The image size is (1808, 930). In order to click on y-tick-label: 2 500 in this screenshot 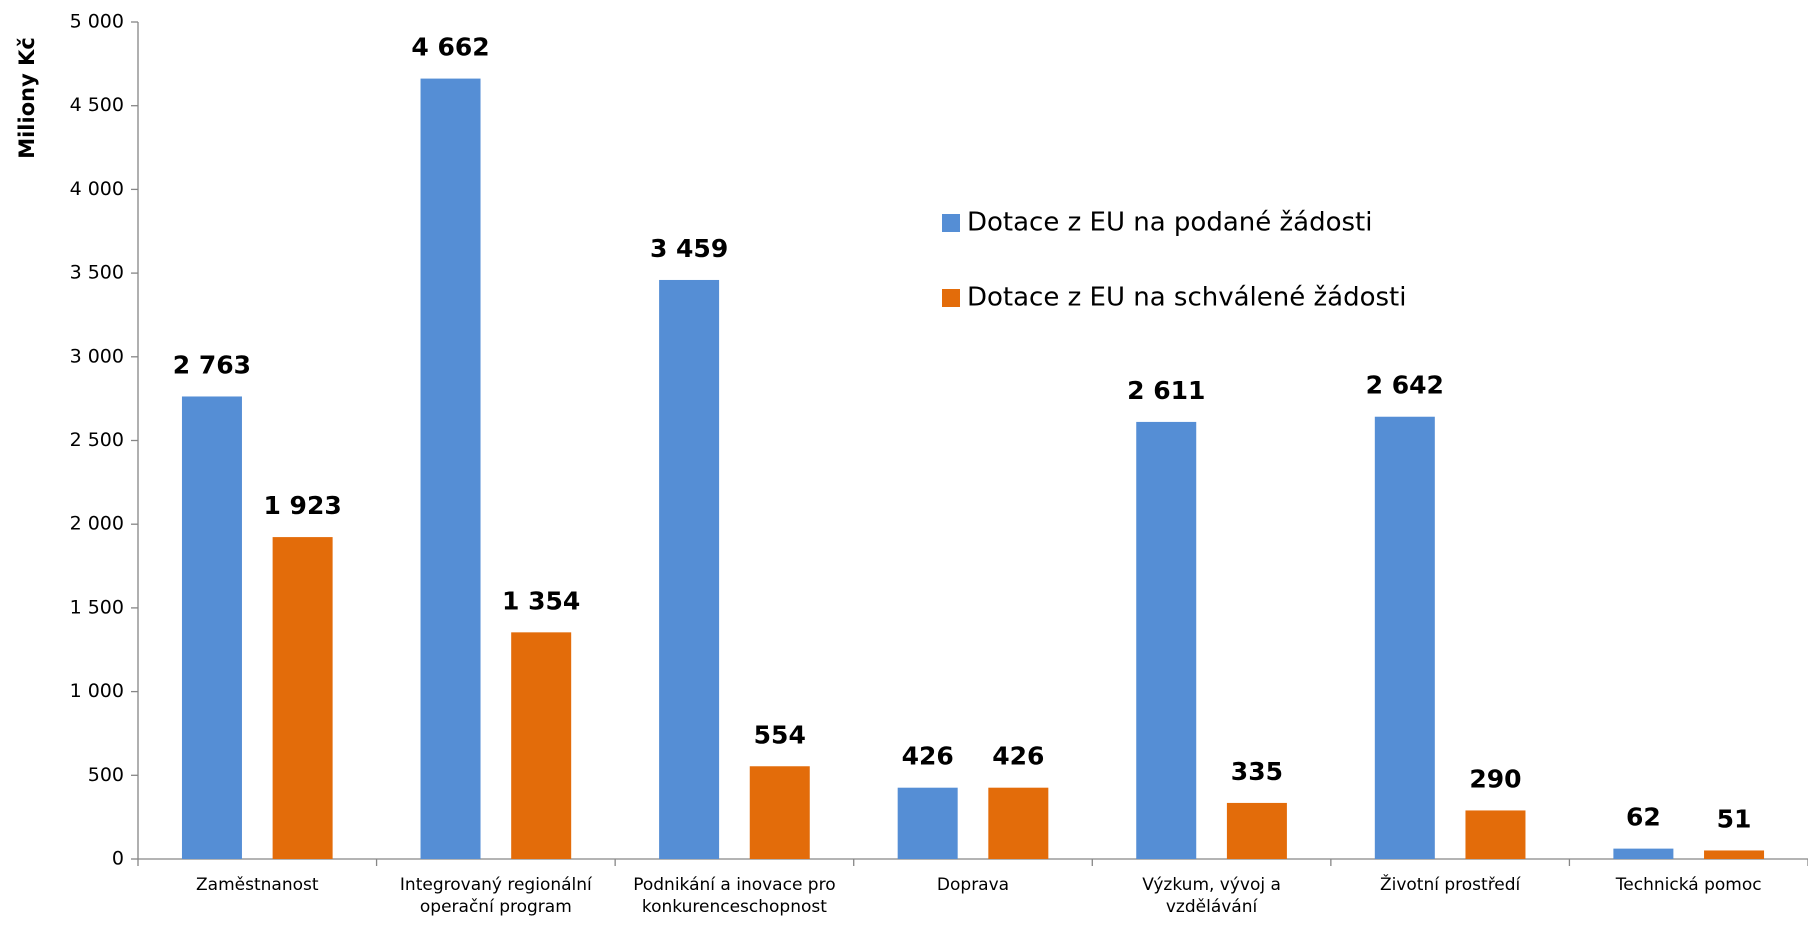, I will do `click(97, 440)`.